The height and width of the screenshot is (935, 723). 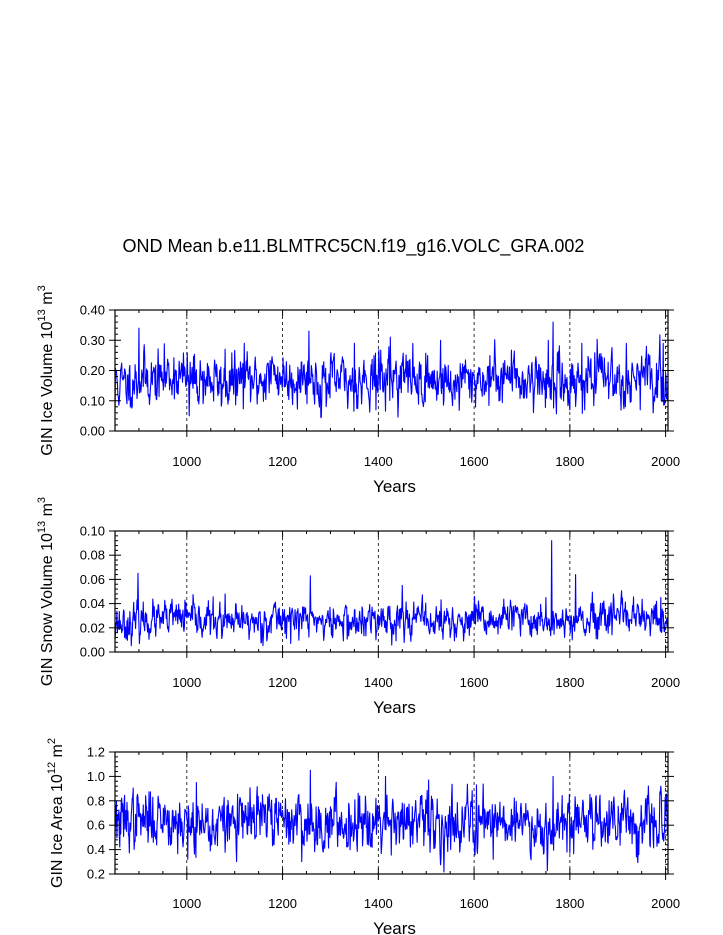 What do you see at coordinates (46, 591) in the screenshot?
I see `y-axis-title: GIN Snow Volume 1013 m3` at bounding box center [46, 591].